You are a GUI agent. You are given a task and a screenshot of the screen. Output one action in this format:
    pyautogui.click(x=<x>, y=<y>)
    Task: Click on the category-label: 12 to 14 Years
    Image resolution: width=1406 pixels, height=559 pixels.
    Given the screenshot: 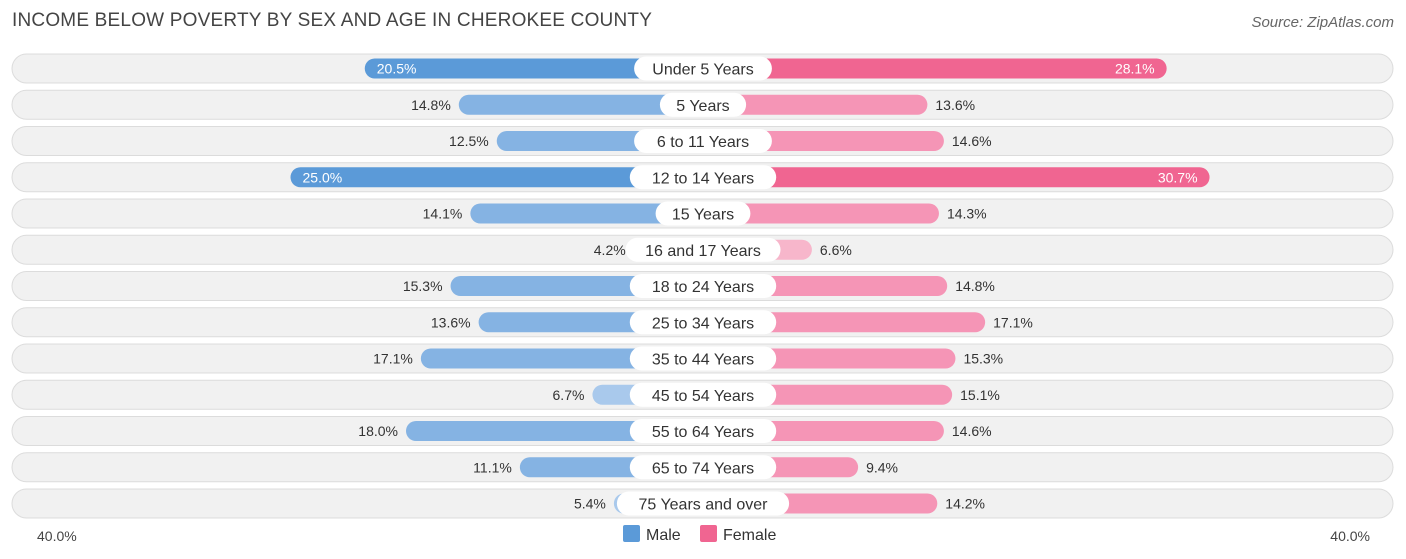 What is the action you would take?
    pyautogui.click(x=703, y=178)
    